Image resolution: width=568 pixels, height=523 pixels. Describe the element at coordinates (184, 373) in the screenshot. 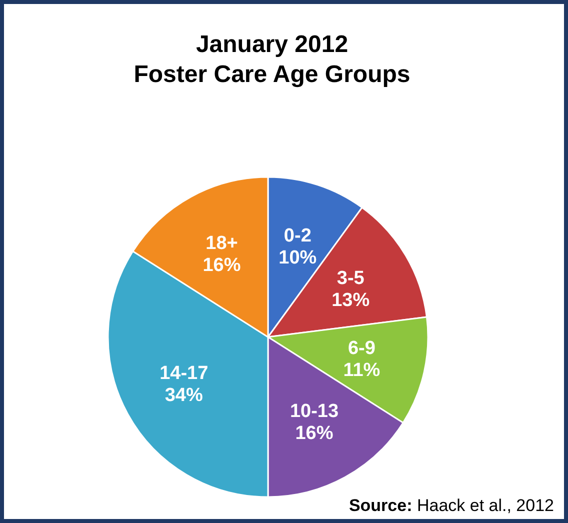

I see `slice-label: 14-17` at that location.